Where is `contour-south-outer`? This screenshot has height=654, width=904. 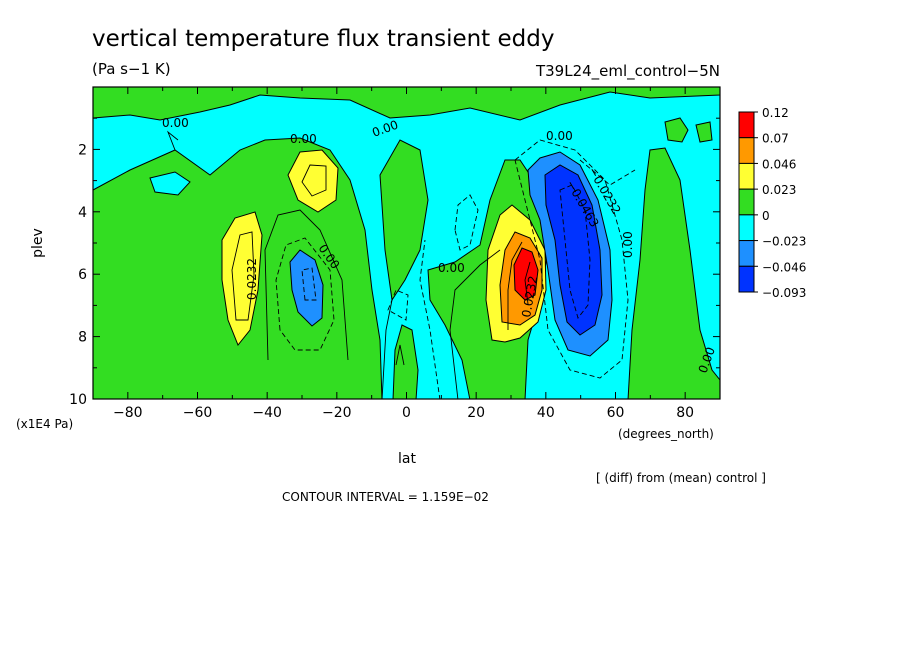
contour-south-outer is located at coordinates (306, 285).